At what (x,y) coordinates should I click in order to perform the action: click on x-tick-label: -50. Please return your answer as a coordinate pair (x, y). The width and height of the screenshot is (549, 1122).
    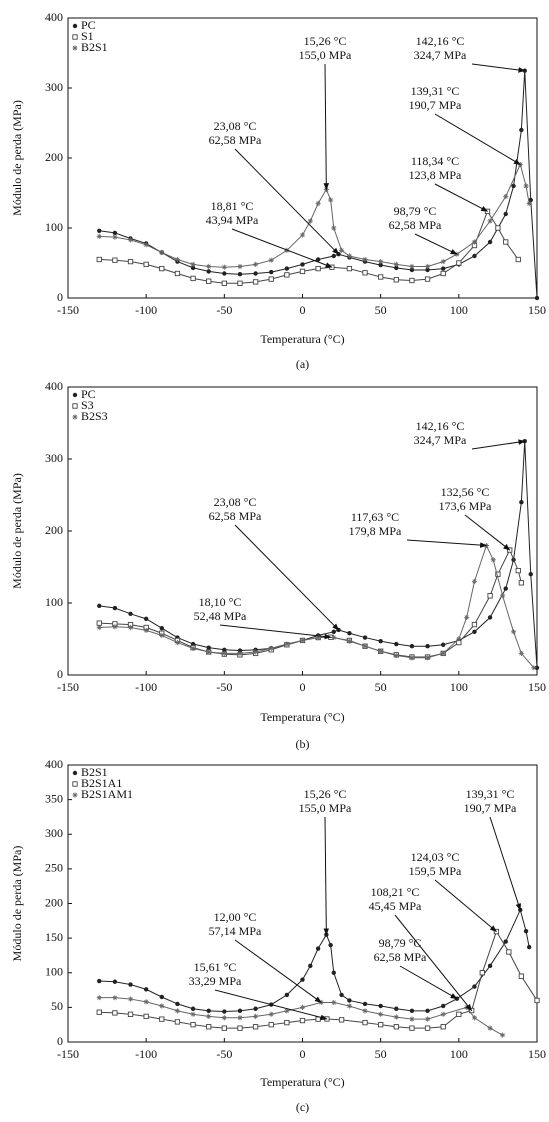
    Looking at the image, I should click on (224, 1054).